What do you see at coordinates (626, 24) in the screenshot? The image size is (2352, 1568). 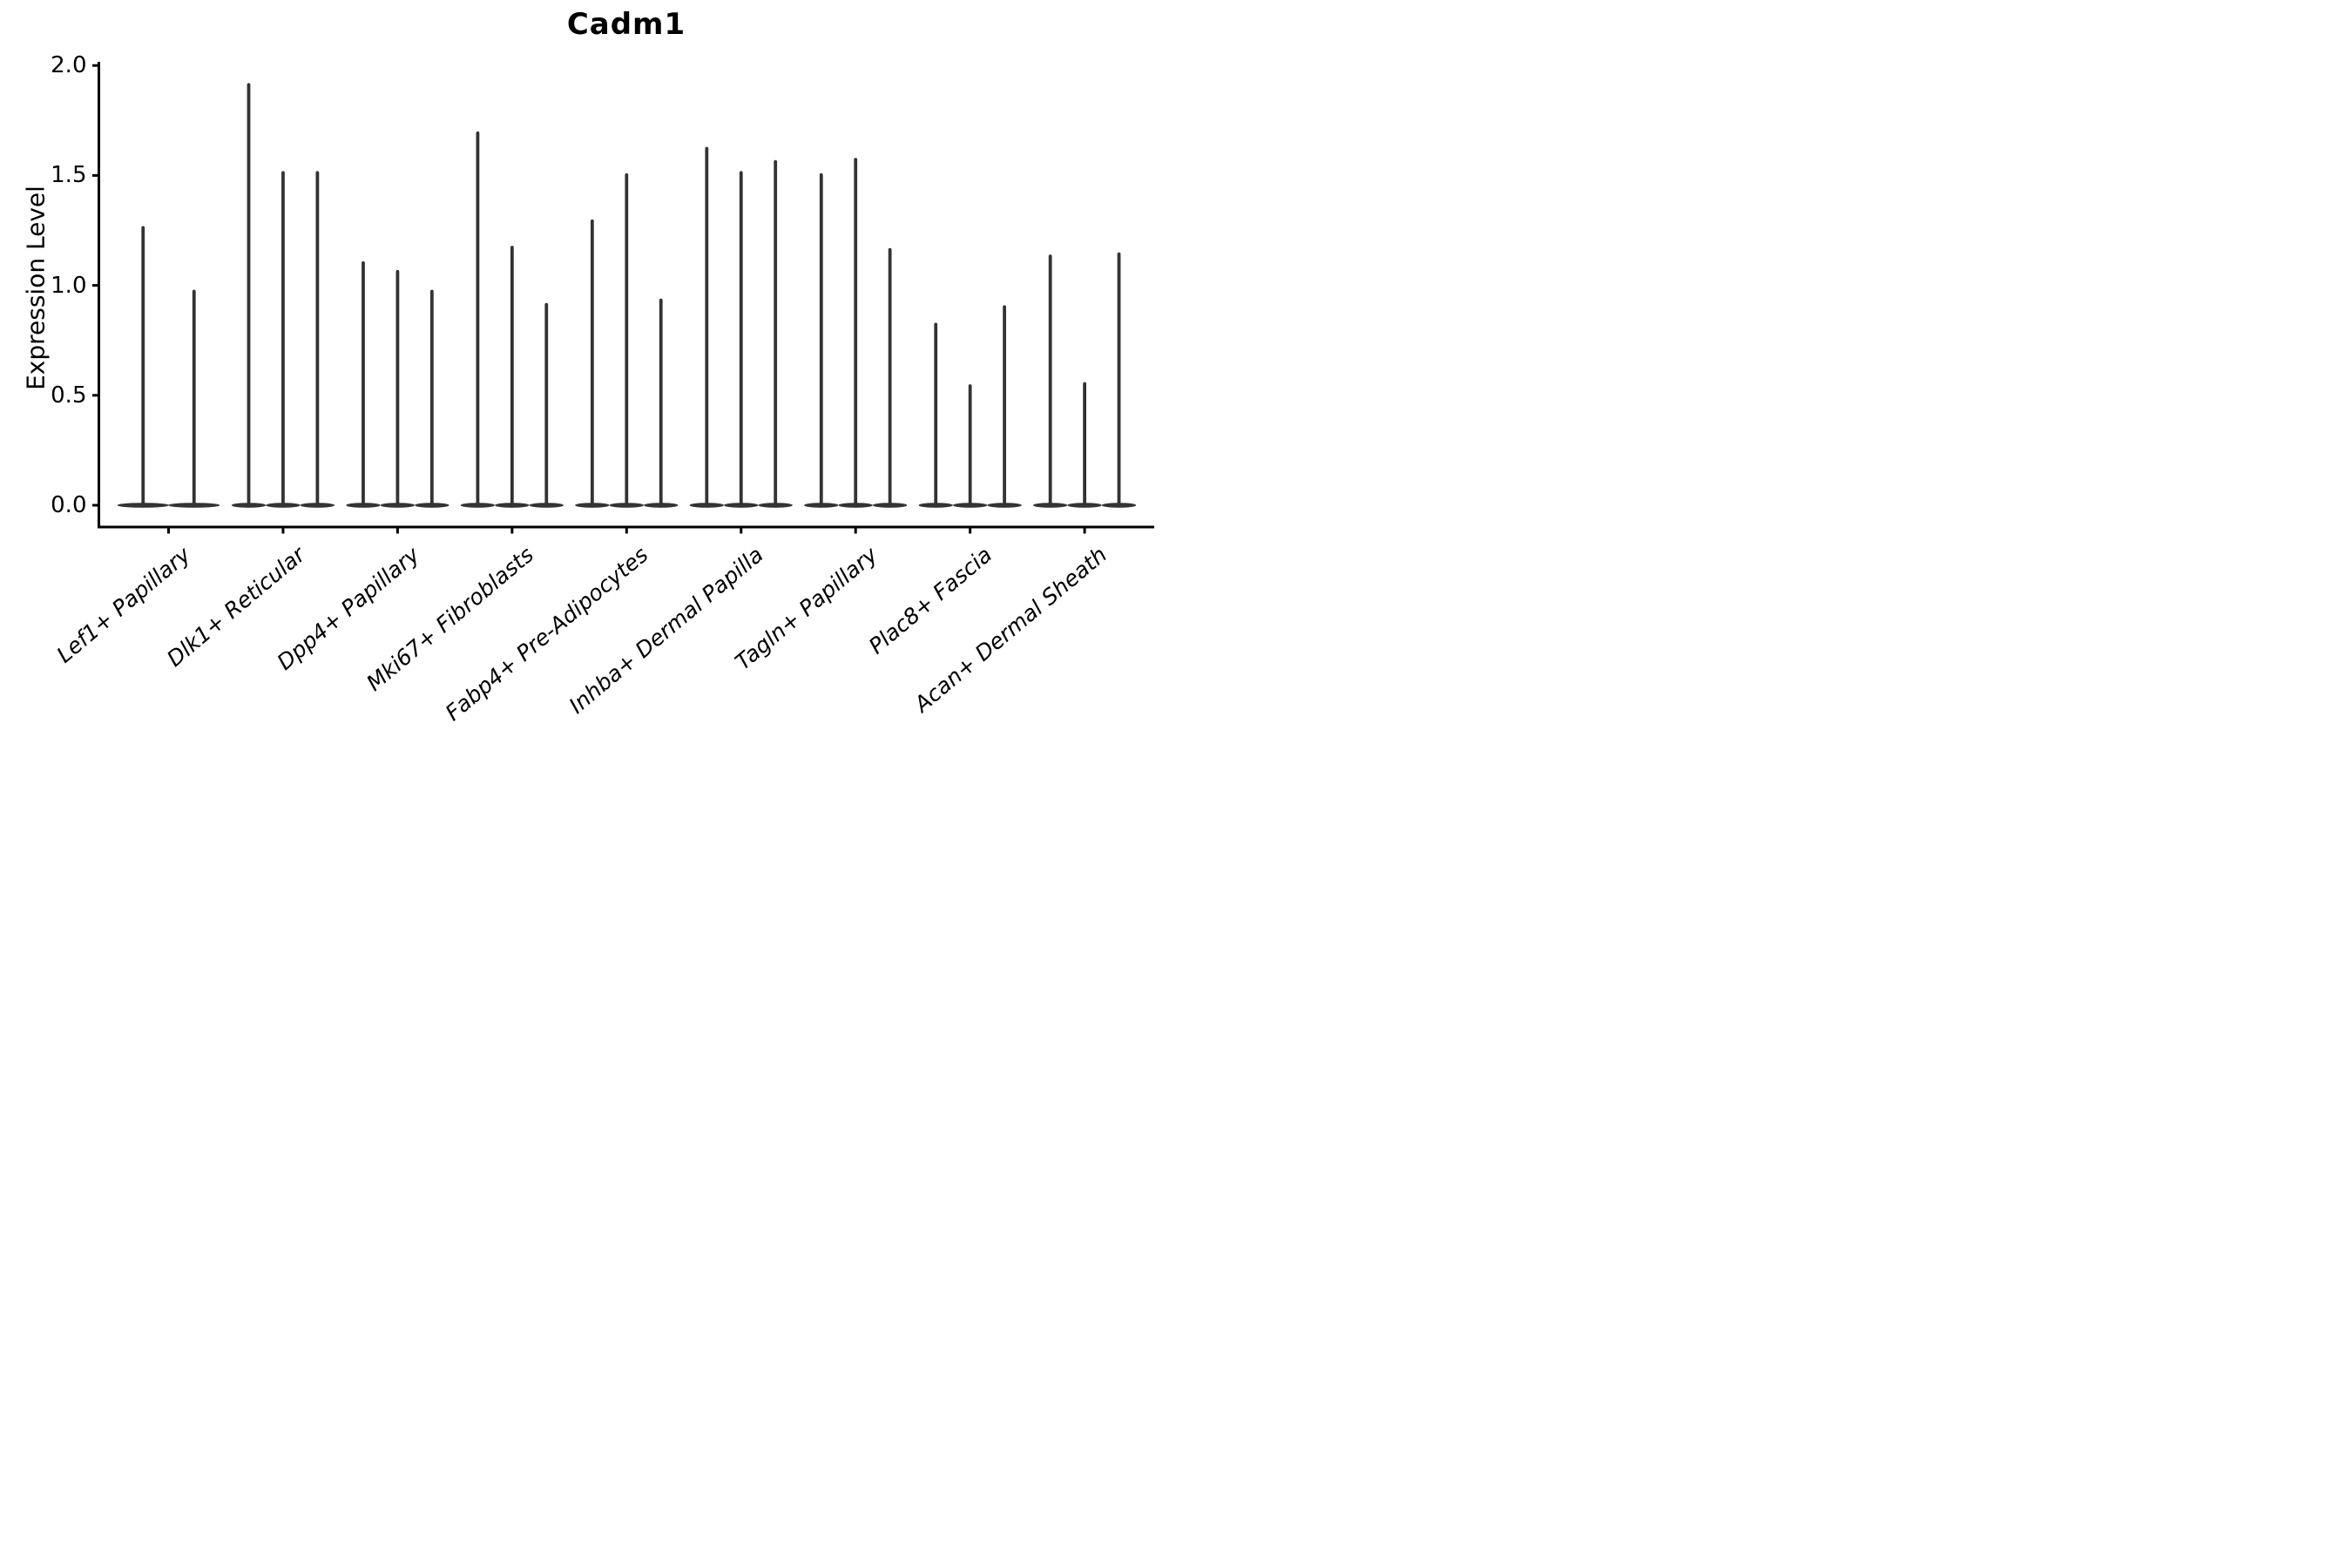 I see `chart-title: Cadm1` at bounding box center [626, 24].